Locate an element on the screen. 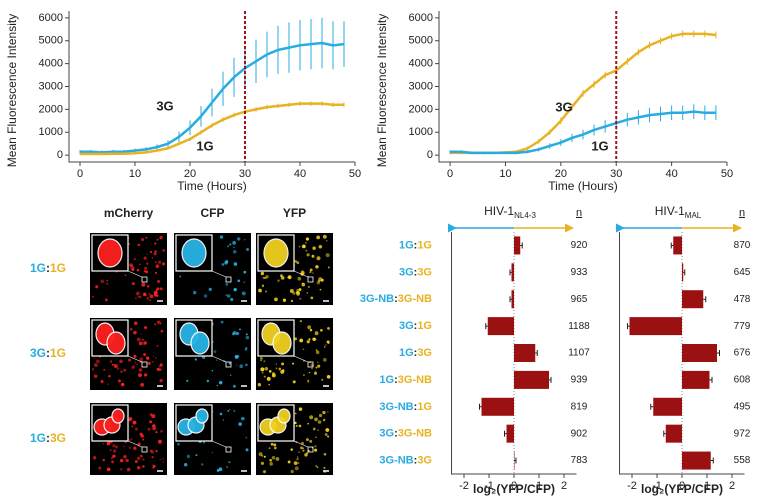 The width and height of the screenshot is (758, 497). category-label: 1G:3G is located at coordinates (415, 353).